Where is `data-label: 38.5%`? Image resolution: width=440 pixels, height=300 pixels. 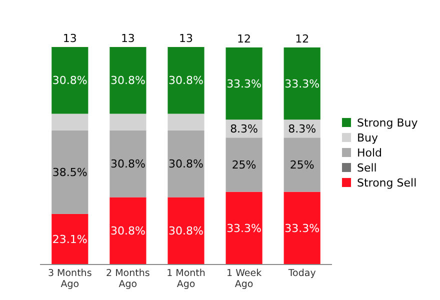 data-label: 38.5% is located at coordinates (70, 173).